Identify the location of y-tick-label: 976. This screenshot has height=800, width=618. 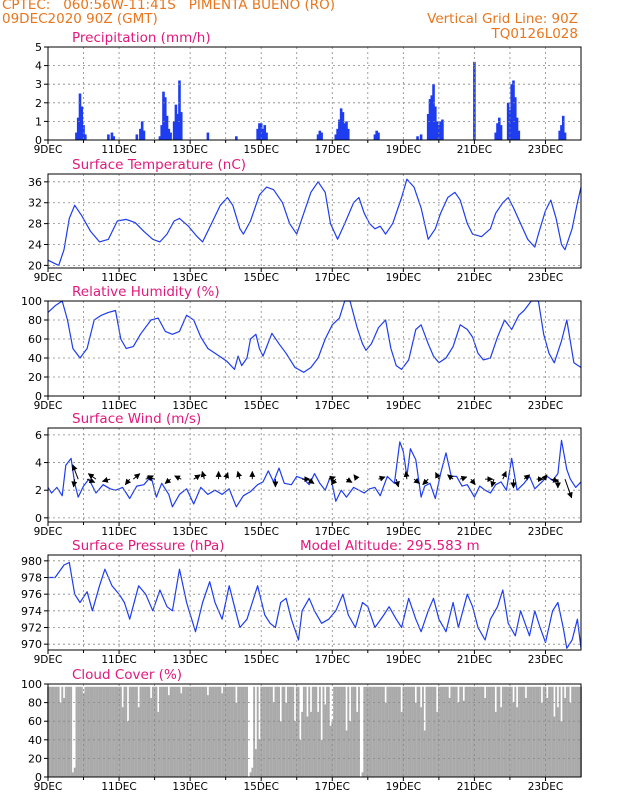
(31, 594).